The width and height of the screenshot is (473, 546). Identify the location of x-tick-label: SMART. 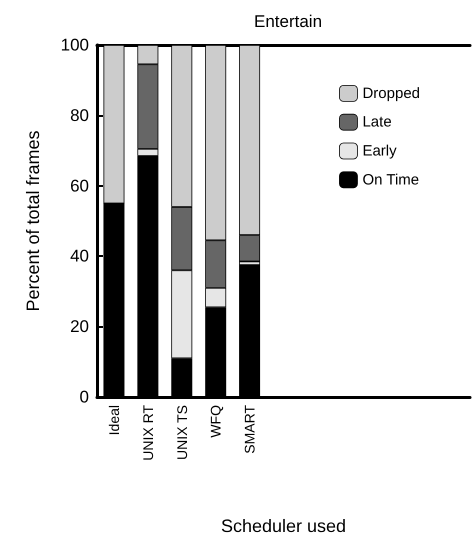
(250, 429).